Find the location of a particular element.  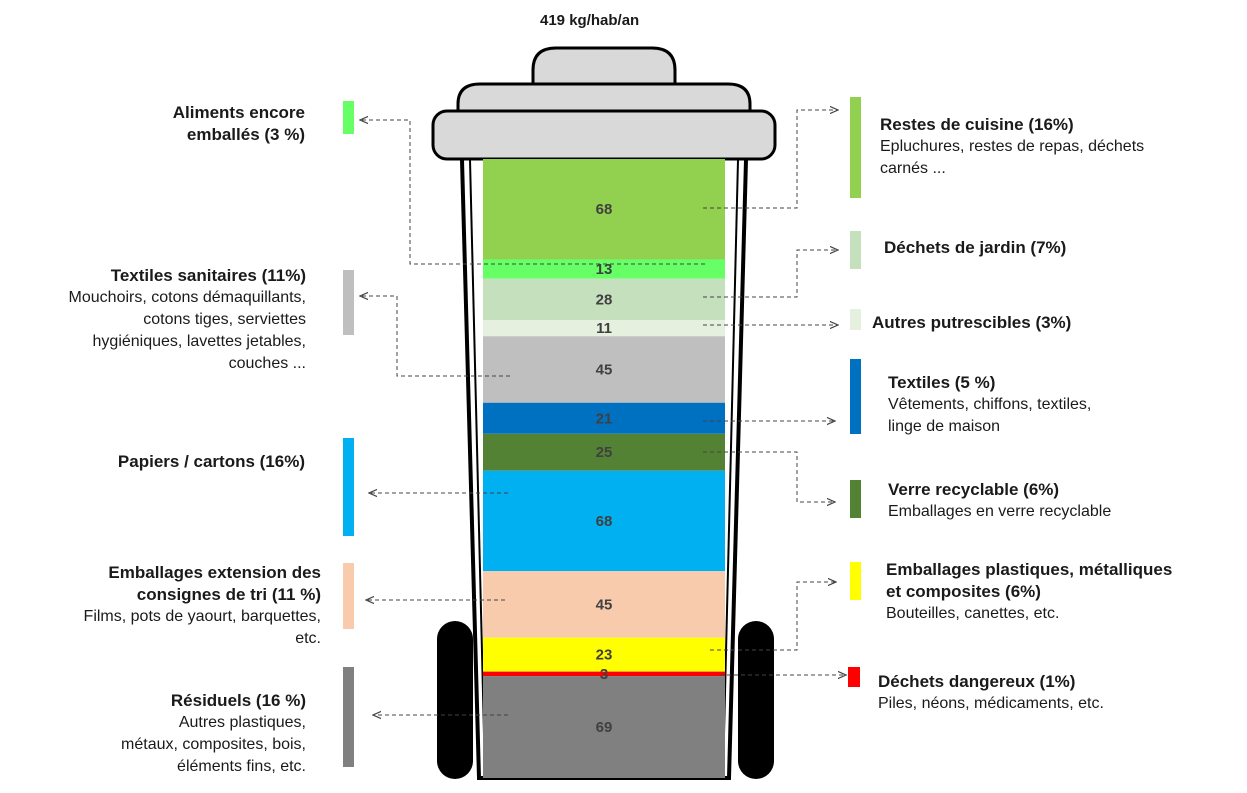

bar-value-label-2: 28 is located at coordinates (604, 299).